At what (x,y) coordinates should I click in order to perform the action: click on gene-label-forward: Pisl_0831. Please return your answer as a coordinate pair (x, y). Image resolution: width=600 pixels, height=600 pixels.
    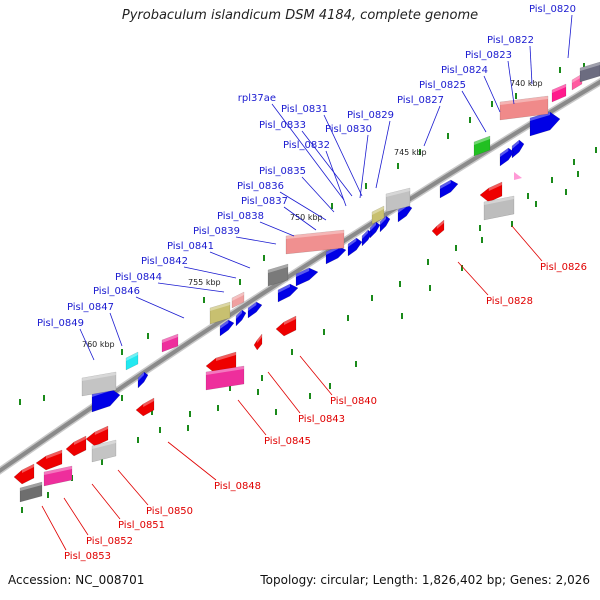
    Looking at the image, I should click on (304, 109).